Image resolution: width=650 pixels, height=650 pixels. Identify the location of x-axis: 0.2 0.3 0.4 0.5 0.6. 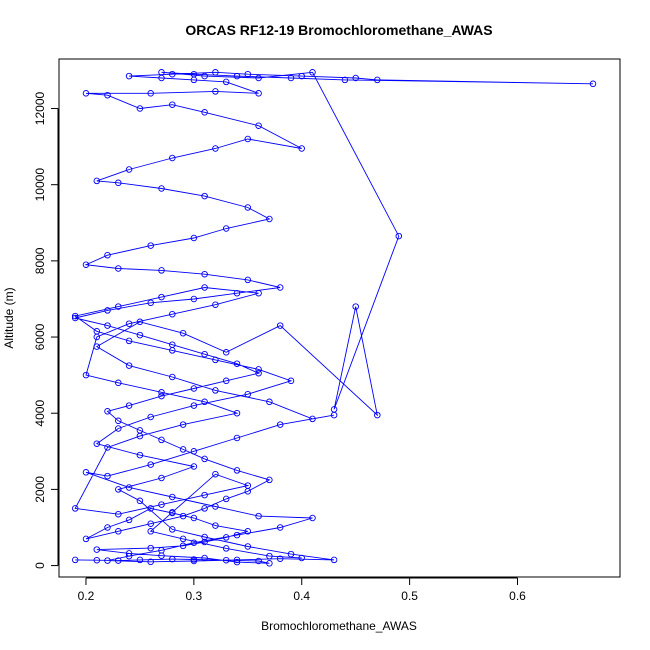
(302, 590).